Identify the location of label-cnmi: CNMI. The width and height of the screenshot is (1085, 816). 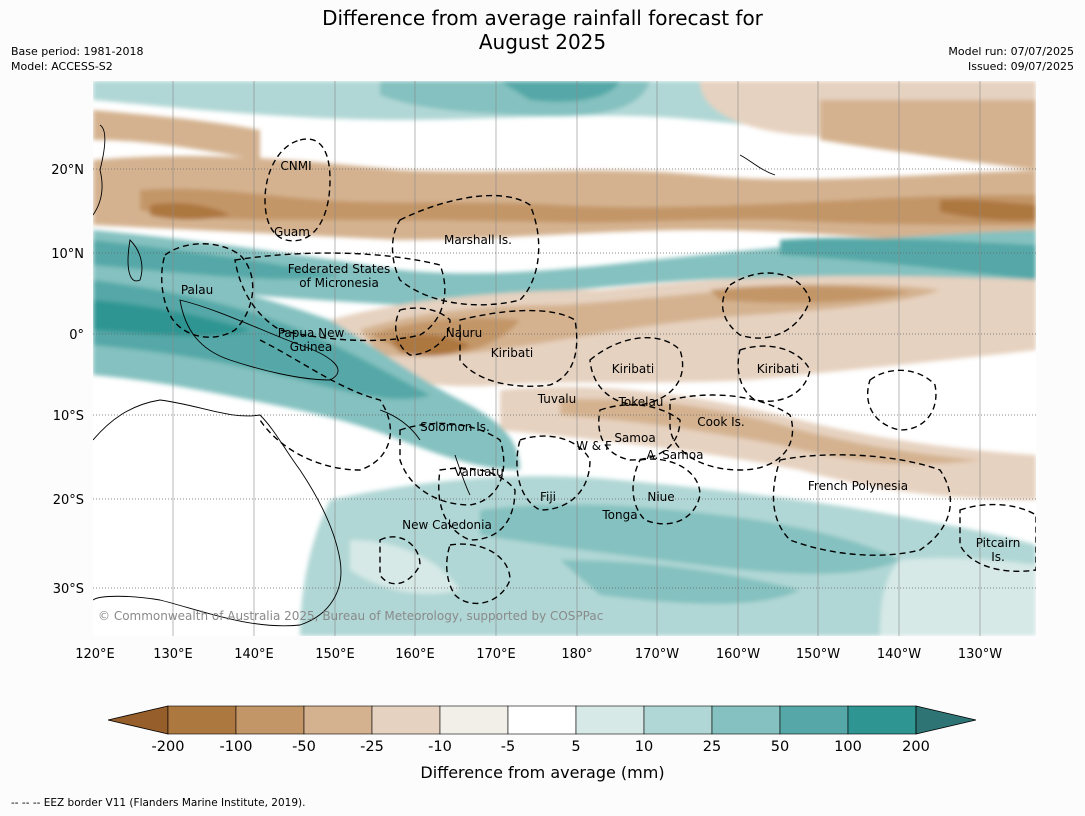
(295, 166).